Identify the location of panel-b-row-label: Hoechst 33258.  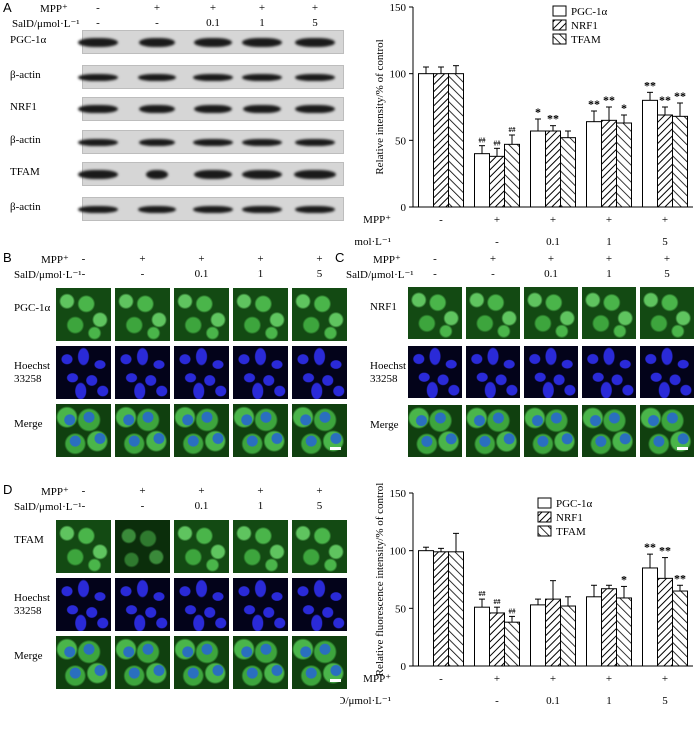
(32, 372).